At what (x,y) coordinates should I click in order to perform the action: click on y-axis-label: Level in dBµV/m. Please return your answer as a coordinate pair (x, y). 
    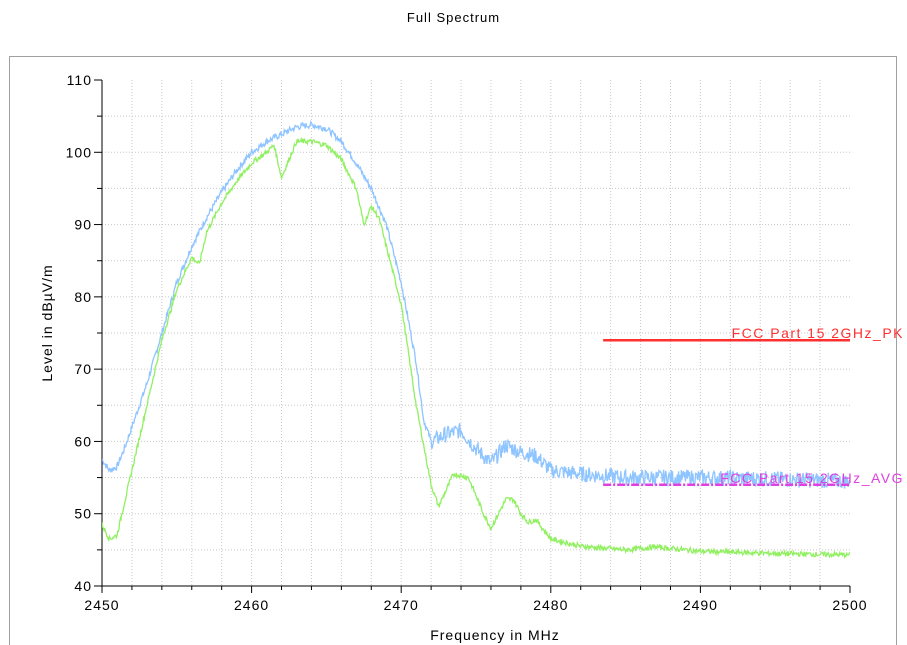
    Looking at the image, I should click on (47, 322).